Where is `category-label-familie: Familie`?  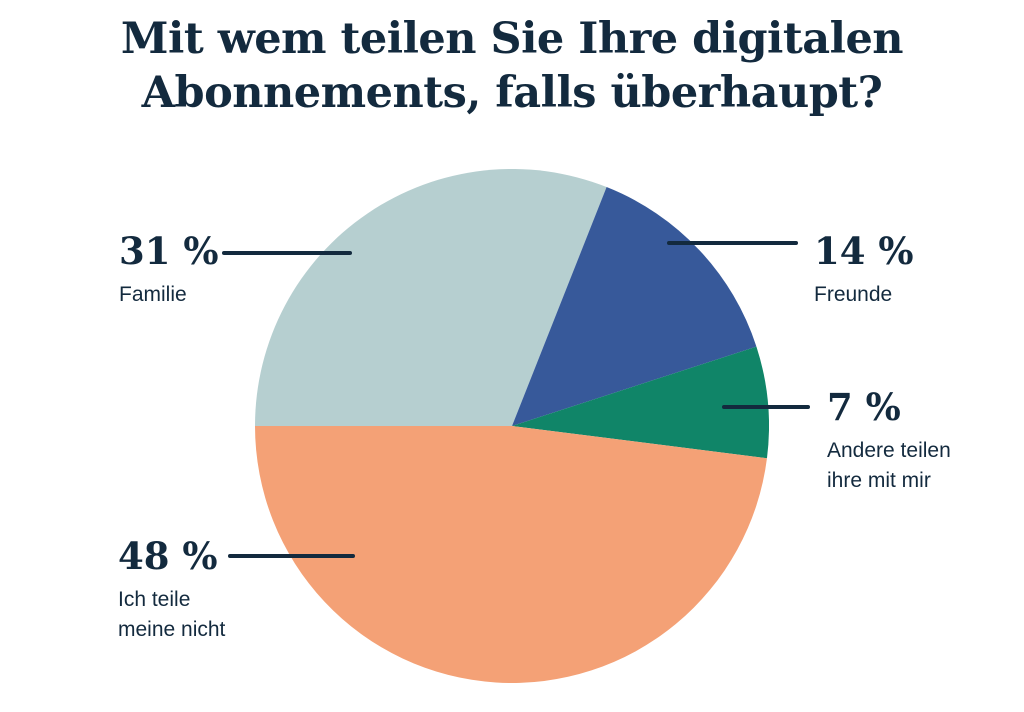 category-label-familie: Familie is located at coordinates (153, 294).